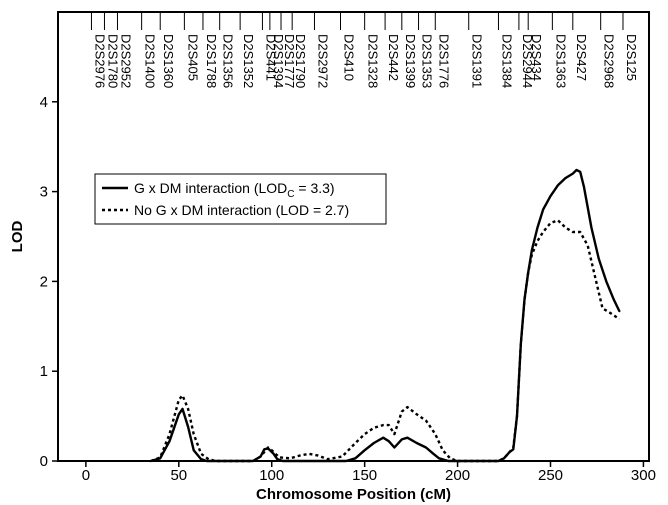  What do you see at coordinates (364, 475) in the screenshot?
I see `x-tick-label: 150` at bounding box center [364, 475].